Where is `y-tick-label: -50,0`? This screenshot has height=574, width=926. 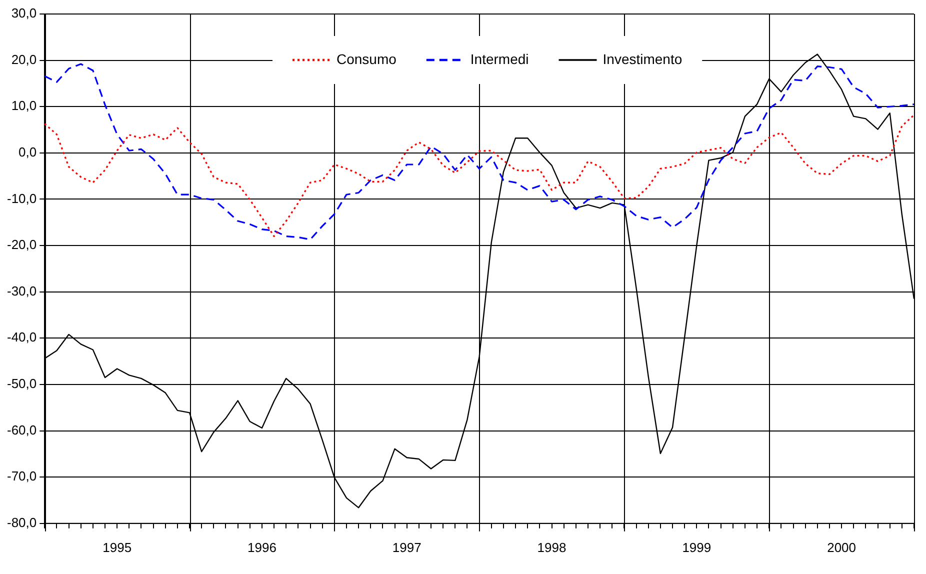
y-tick-label: -50,0 is located at coordinates (21, 384).